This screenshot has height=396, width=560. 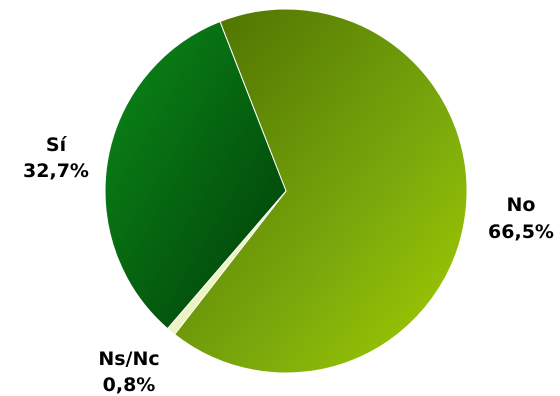 What do you see at coordinates (521, 205) in the screenshot?
I see `slice-label-no: No` at bounding box center [521, 205].